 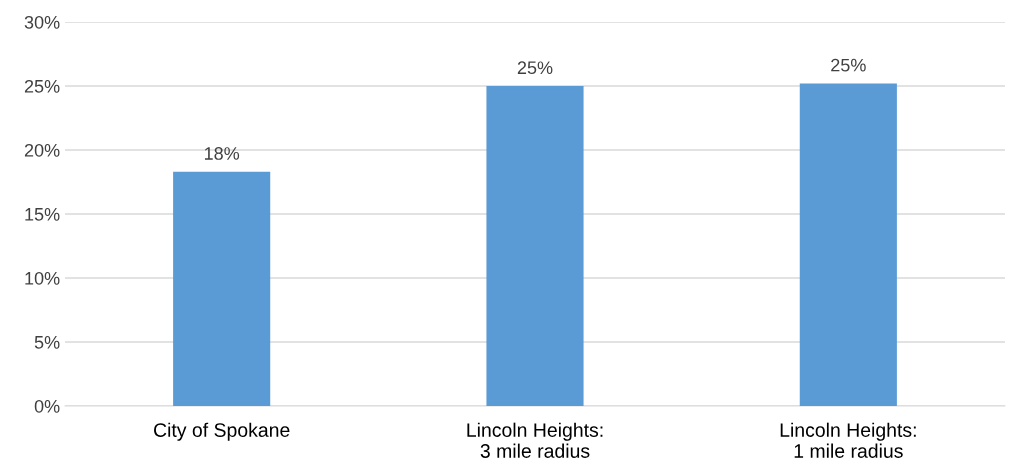 What do you see at coordinates (42, 150) in the screenshot?
I see `y-tick-label: 20%` at bounding box center [42, 150].